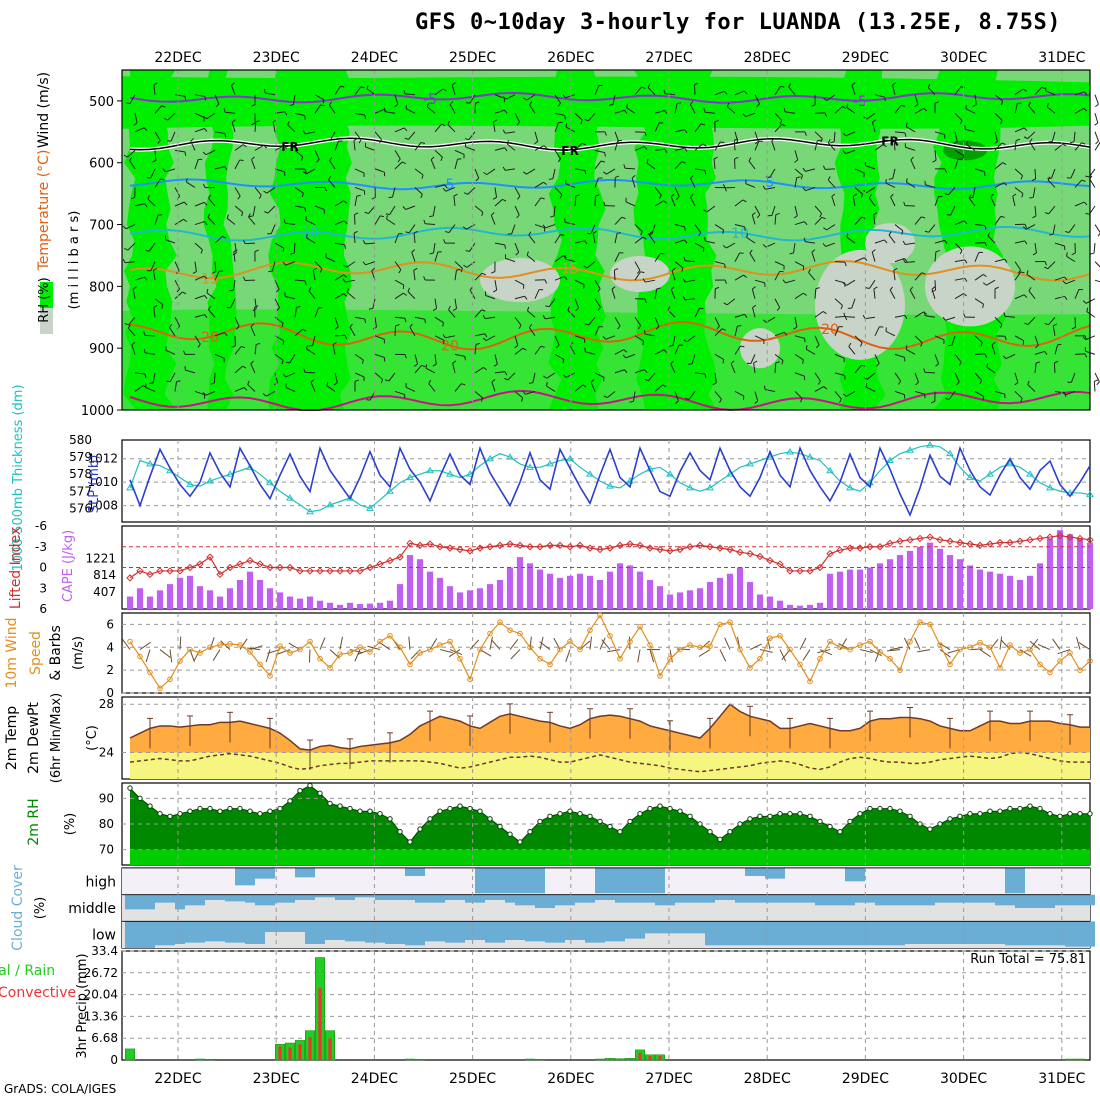 The width and height of the screenshot is (1100, 1100). Describe the element at coordinates (101, 287) in the screenshot. I see `y-tick-label: 800` at that location.